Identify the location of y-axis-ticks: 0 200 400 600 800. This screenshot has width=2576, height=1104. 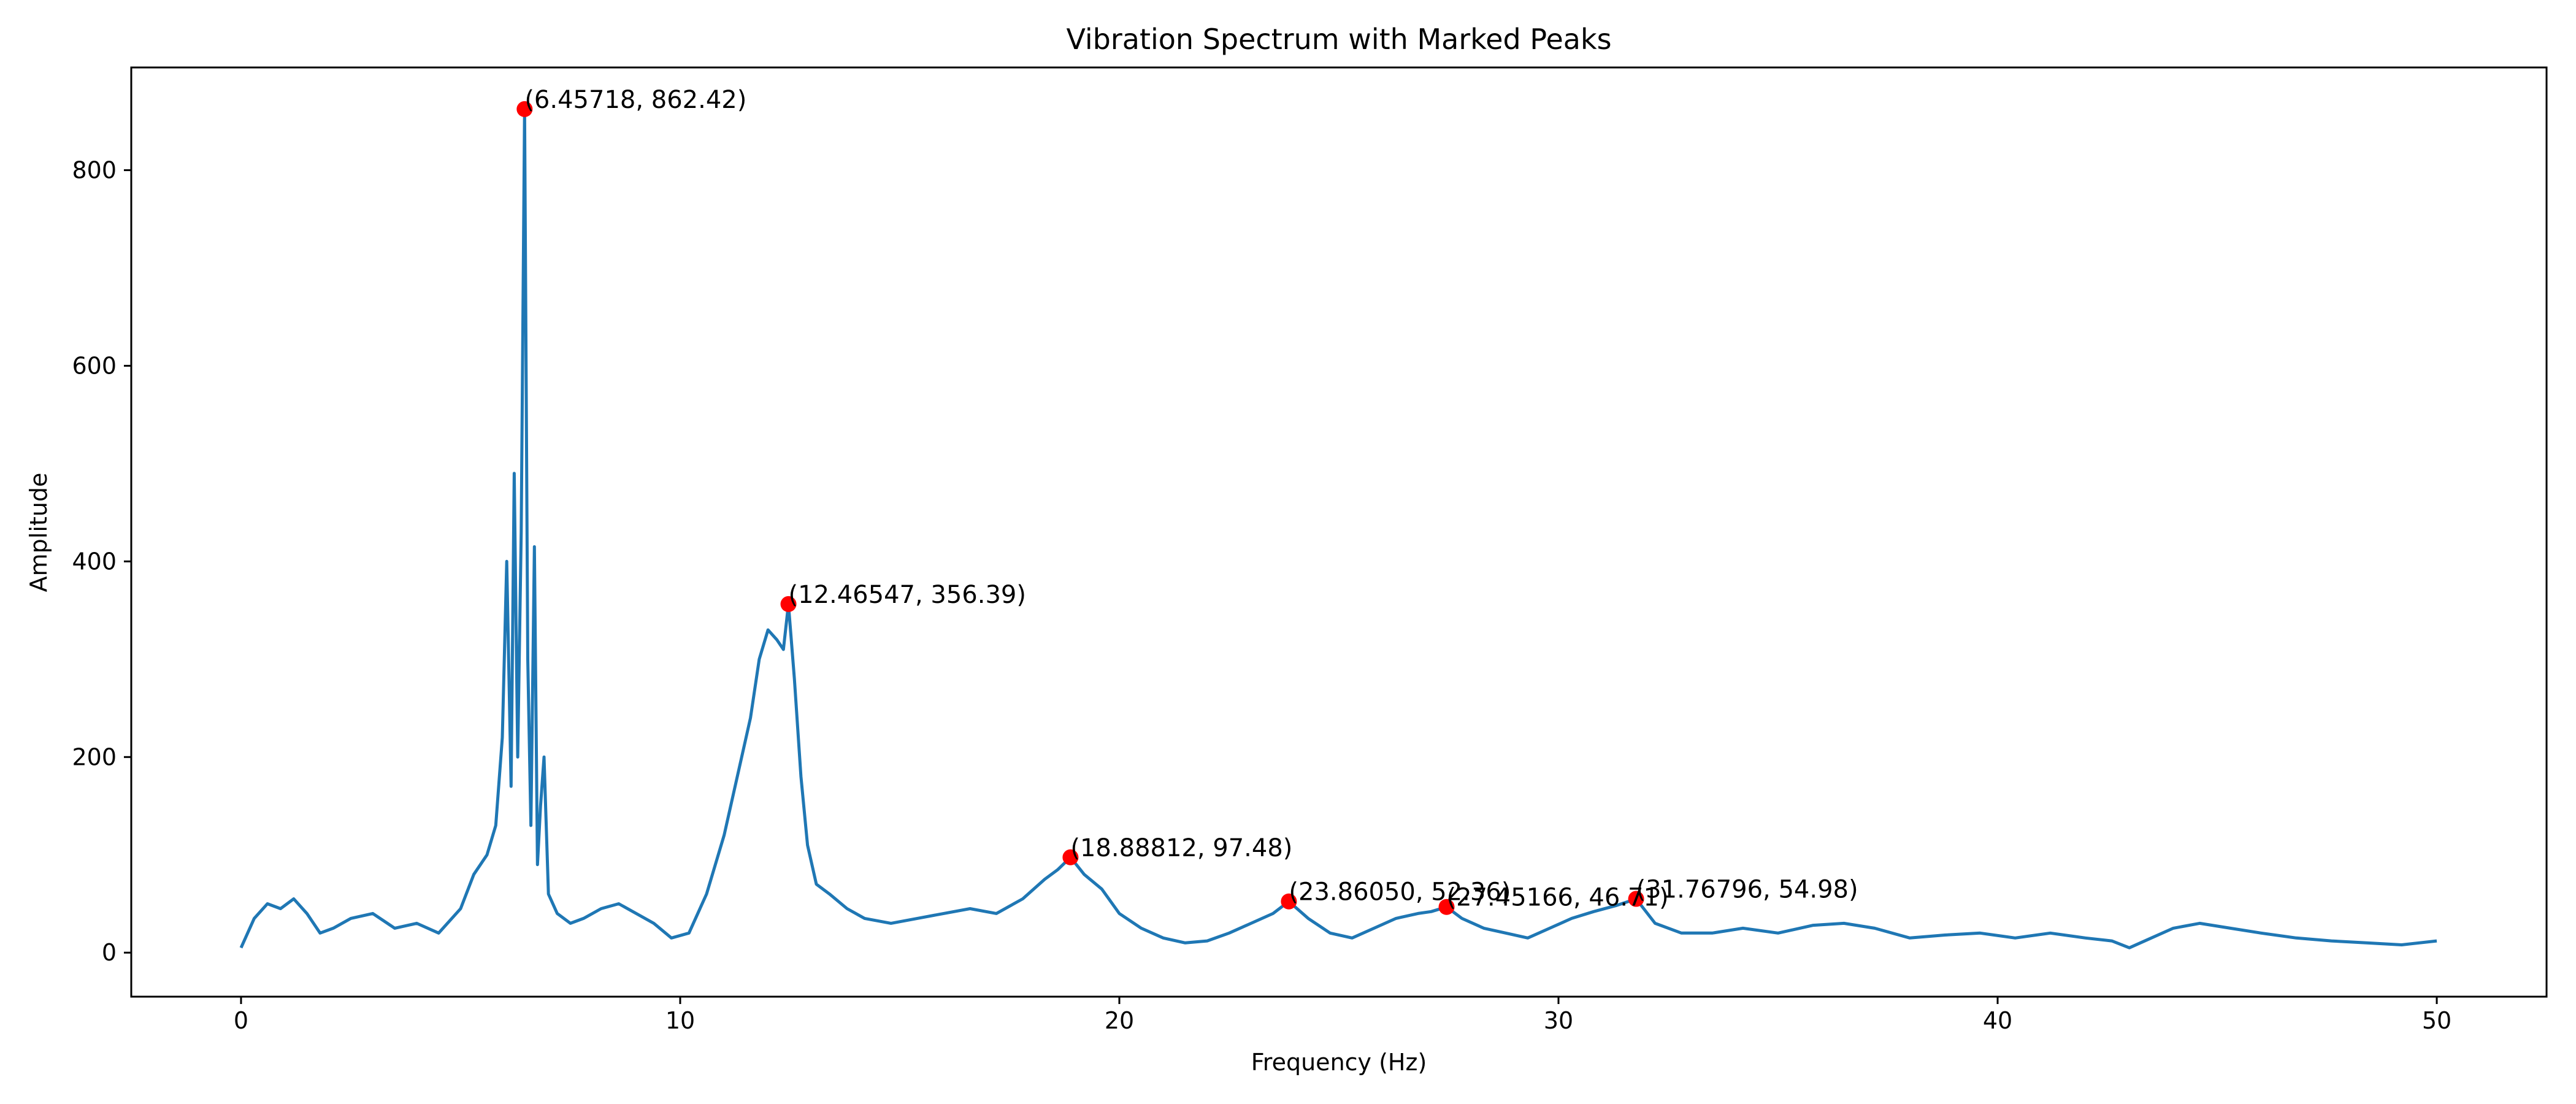
(101, 561).